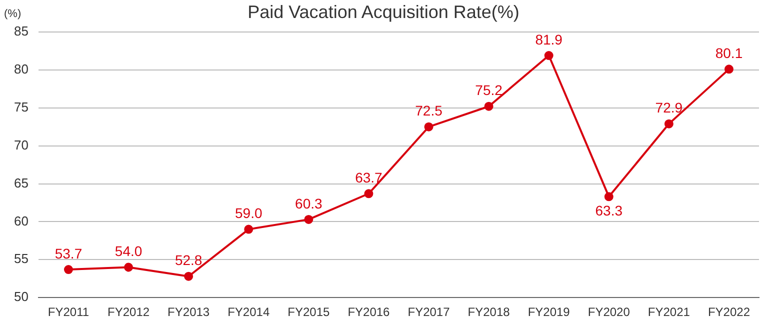 The height and width of the screenshot is (325, 767). I want to click on y-tick-label: 70, so click(21, 144).